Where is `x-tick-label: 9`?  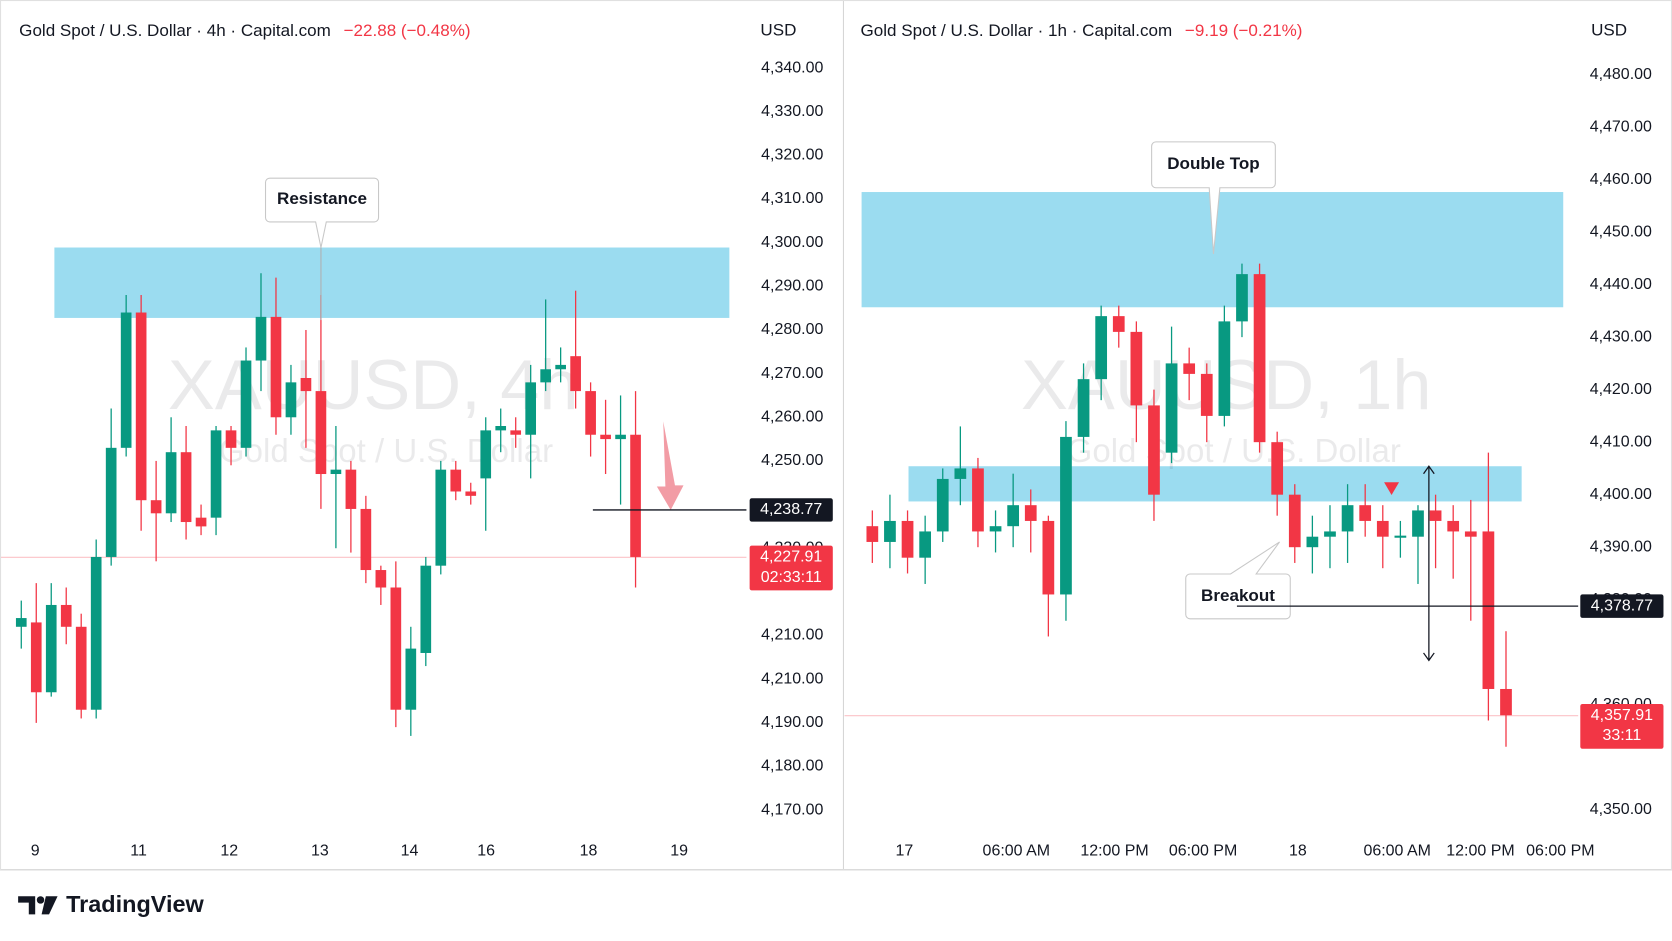 x-tick-label: 9 is located at coordinates (35, 851).